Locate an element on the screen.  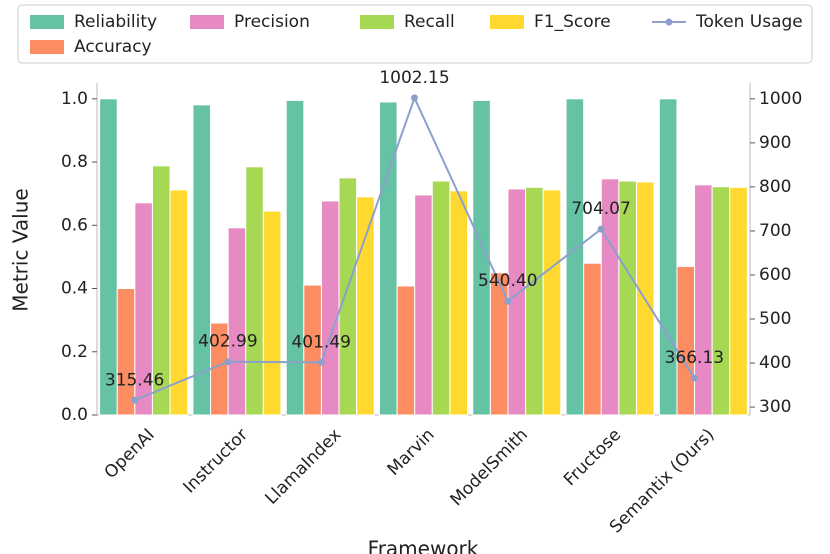
x-tick-label: Semantix (Ours) is located at coordinates (662, 481).